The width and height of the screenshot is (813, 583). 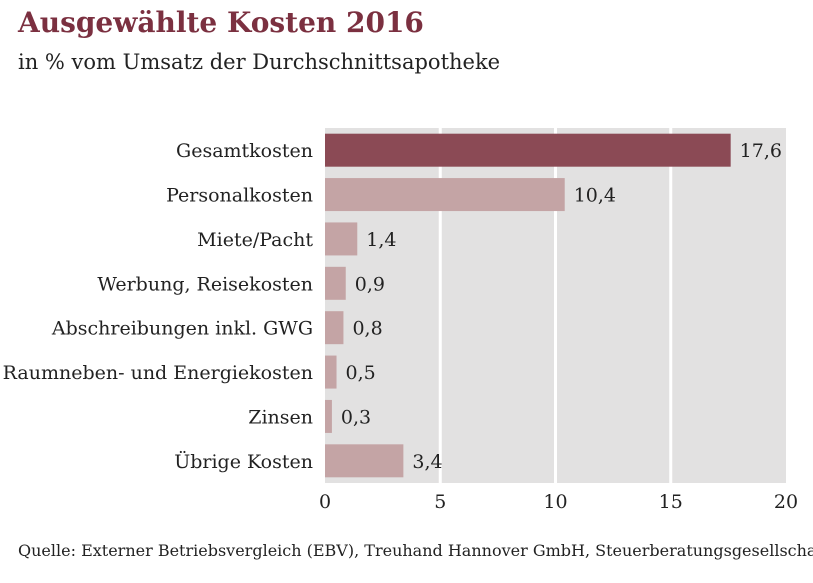 What do you see at coordinates (158, 373) in the screenshot?
I see `category-label: Raumneben- und Energiekosten` at bounding box center [158, 373].